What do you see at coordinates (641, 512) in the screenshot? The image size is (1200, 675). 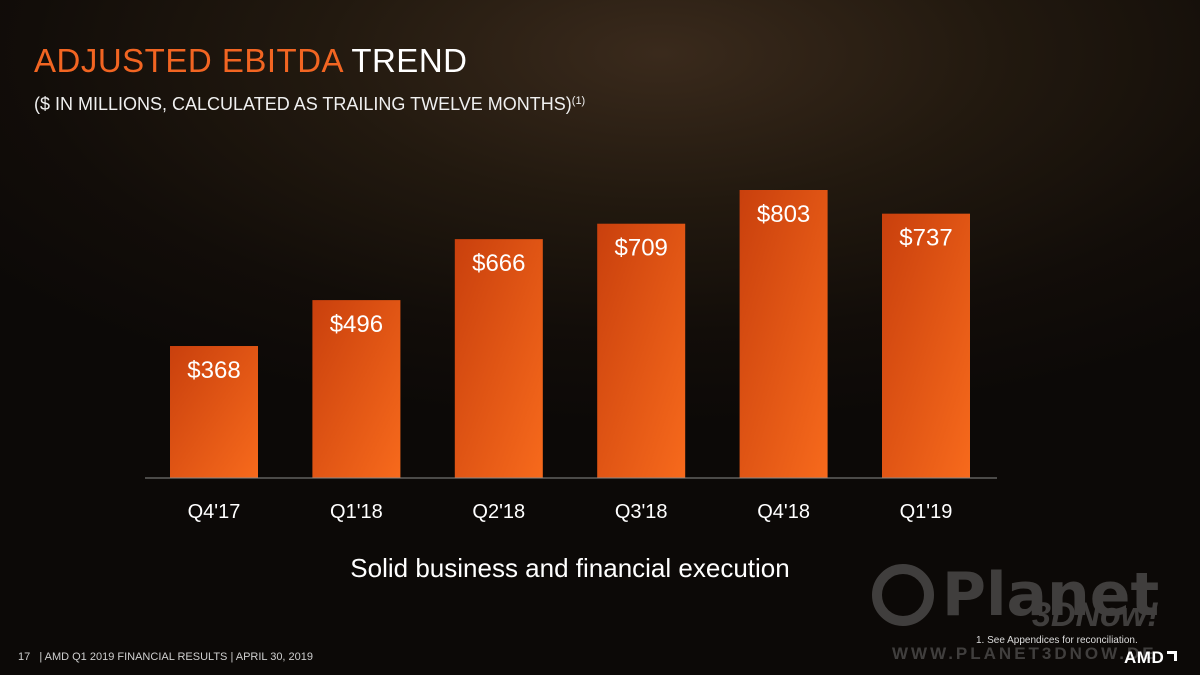 I see `x-tick-label: Q3'18` at bounding box center [641, 512].